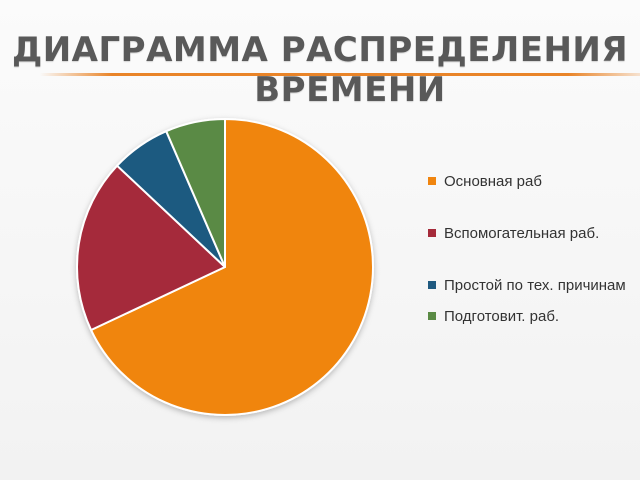 The height and width of the screenshot is (480, 640). I want to click on legend-item: Подготовит. раб., so click(528, 316).